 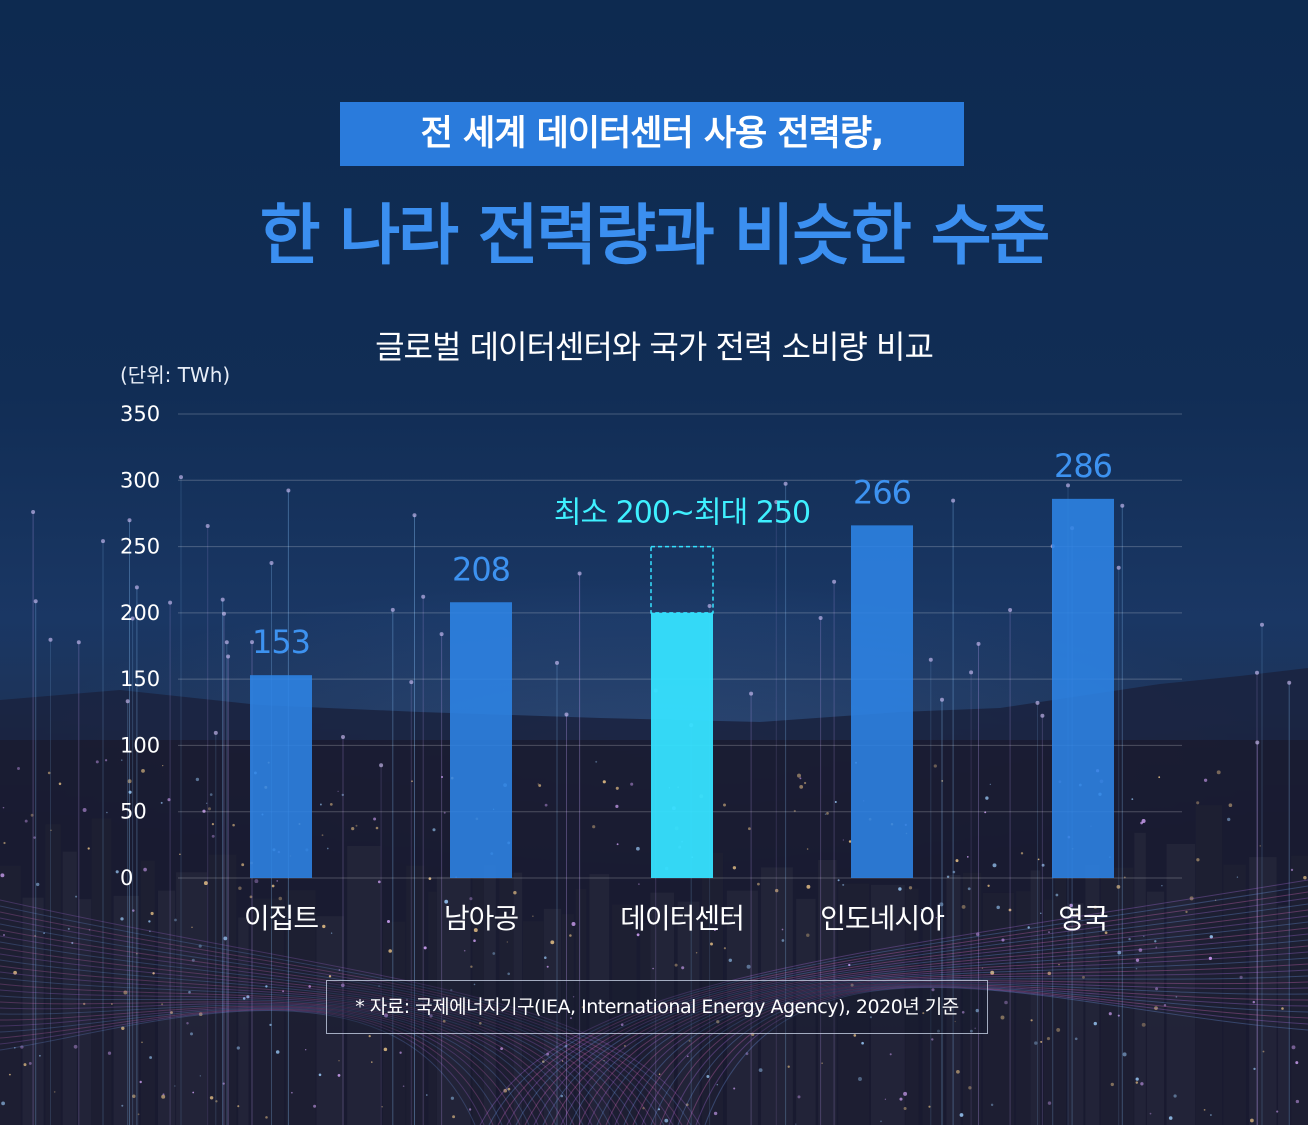 I want to click on range-label: 최소 200~최대 250, so click(x=682, y=513).